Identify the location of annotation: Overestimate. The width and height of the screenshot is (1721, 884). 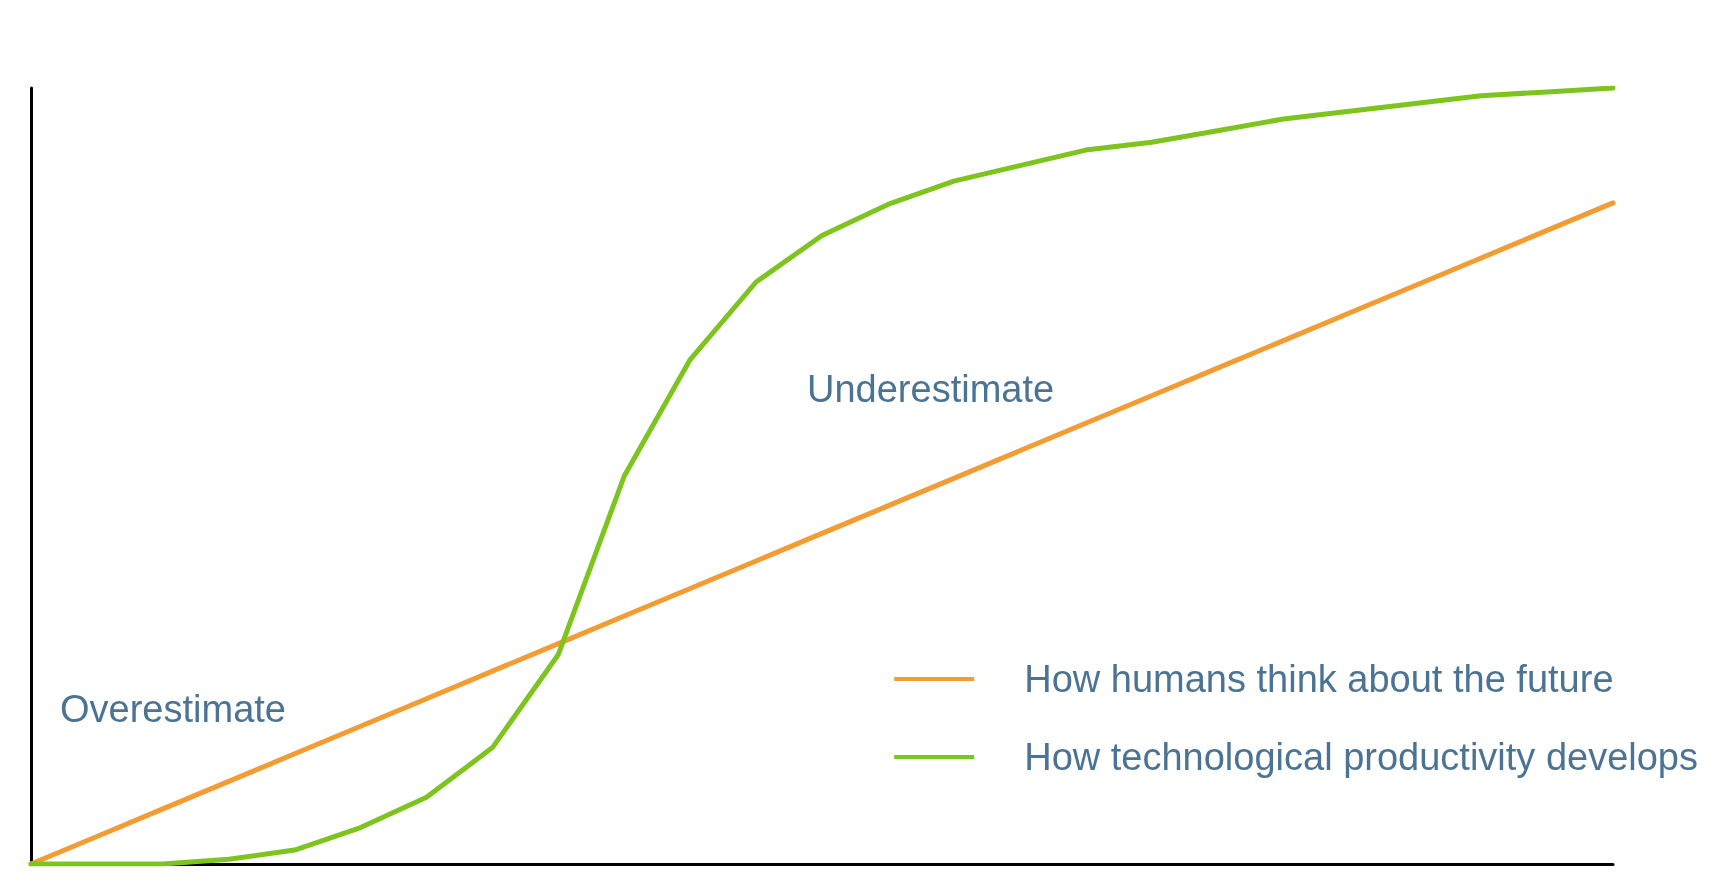
(173, 709).